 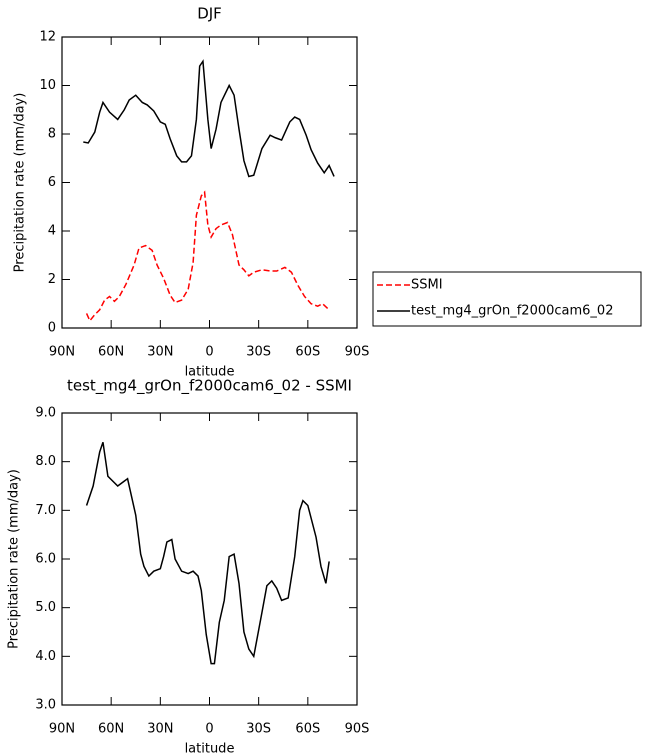 I want to click on y-tick-label: 3.0, so click(x=45, y=705).